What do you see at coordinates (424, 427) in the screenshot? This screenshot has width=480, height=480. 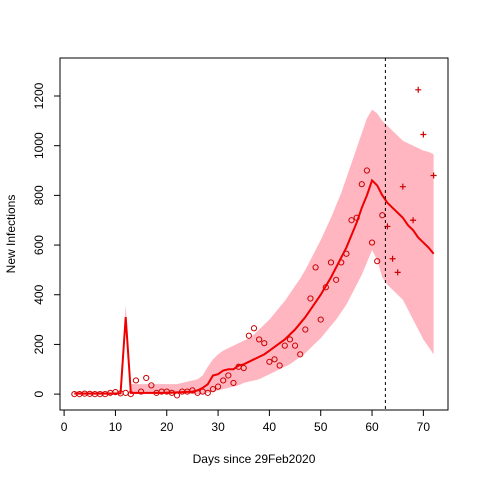 I see `x-tick-label: 70` at bounding box center [424, 427].